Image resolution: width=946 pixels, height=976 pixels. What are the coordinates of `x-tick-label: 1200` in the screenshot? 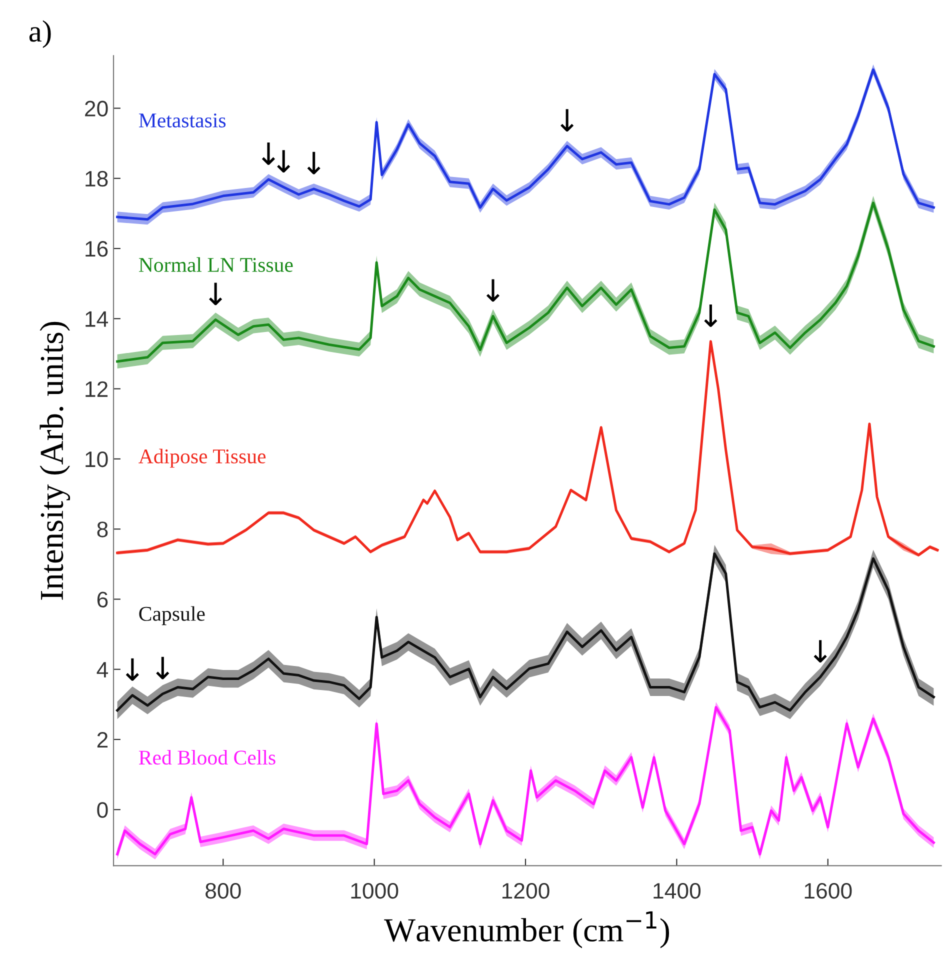 It's located at (526, 890).